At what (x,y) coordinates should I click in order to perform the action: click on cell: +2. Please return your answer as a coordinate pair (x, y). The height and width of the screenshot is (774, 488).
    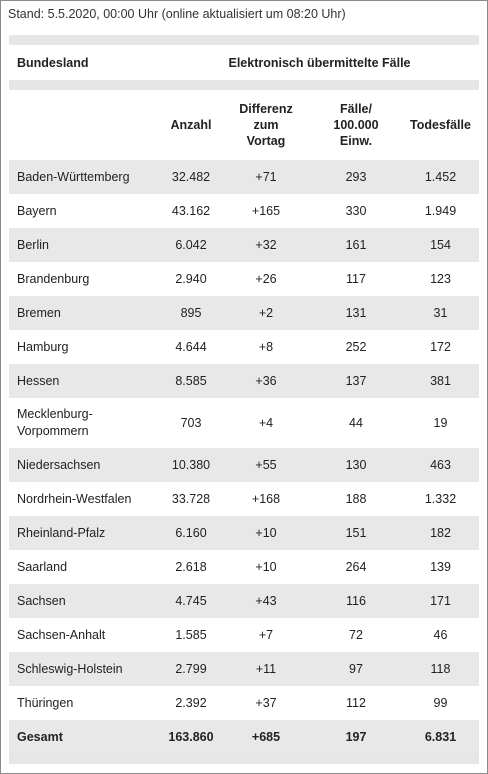
    Looking at the image, I should click on (266, 313).